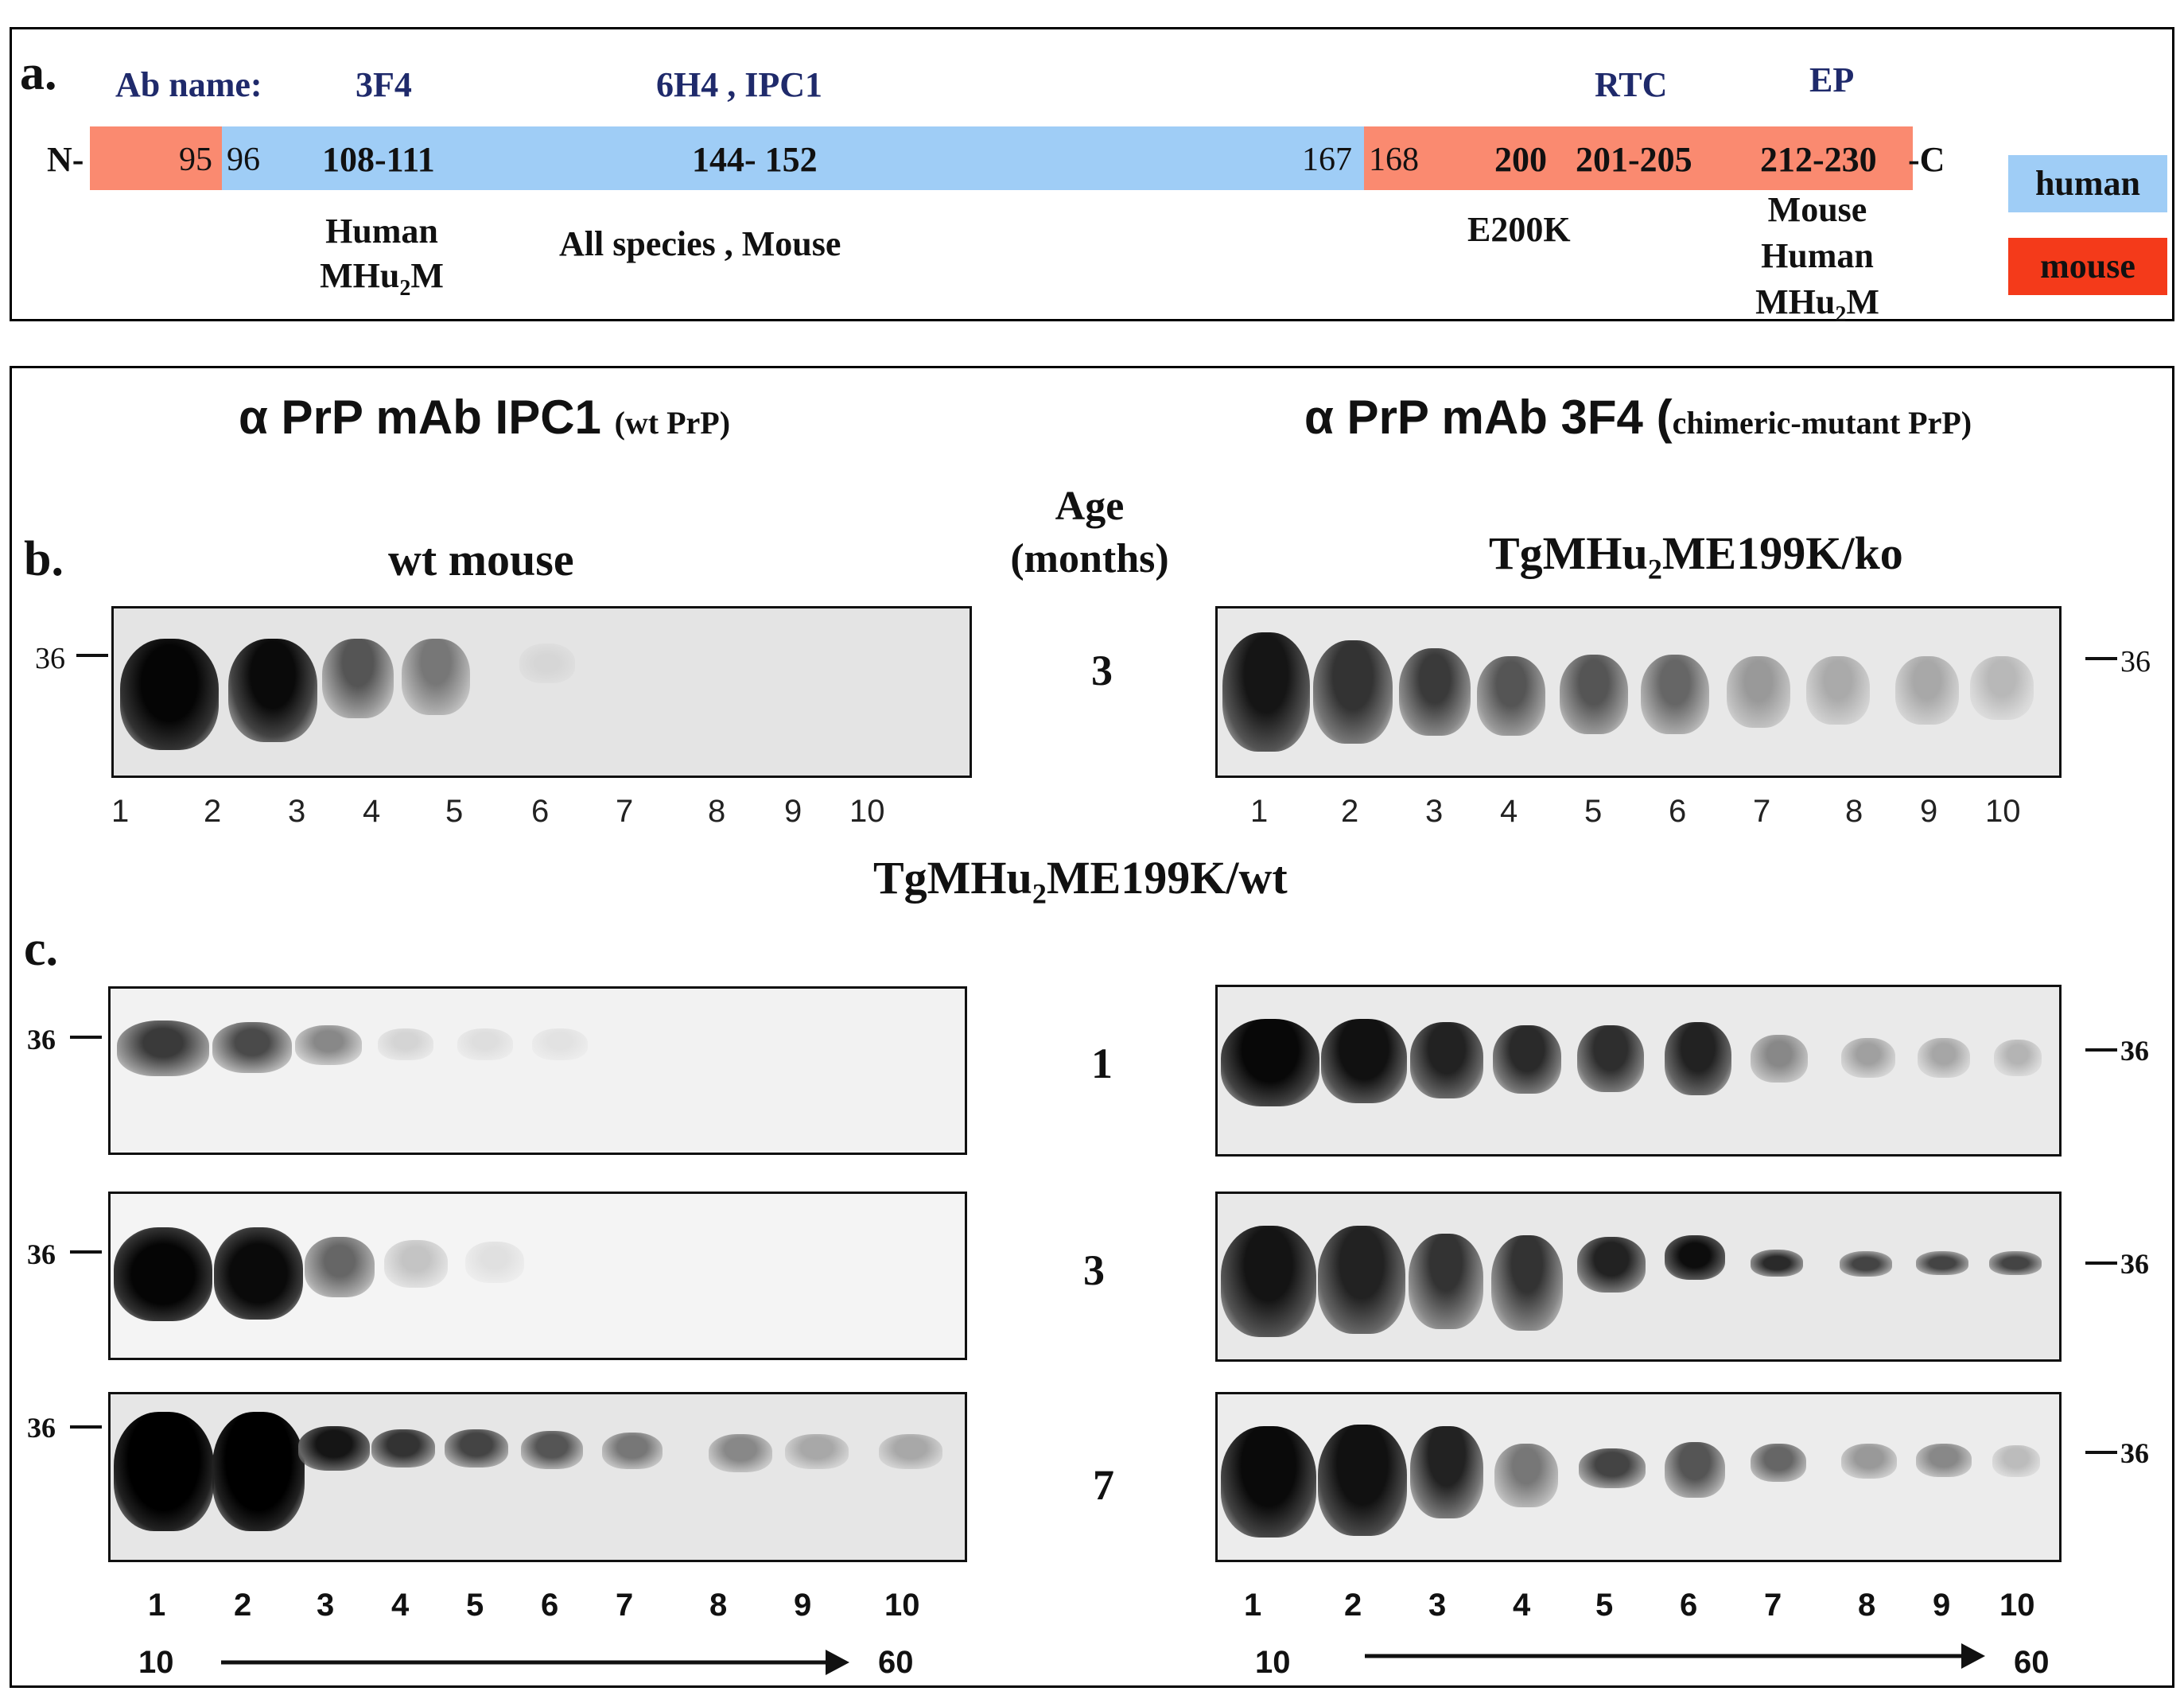 This screenshot has height=1695, width=2184. Describe the element at coordinates (1638, 158) in the screenshot. I see `mouse-segment-c` at that location.